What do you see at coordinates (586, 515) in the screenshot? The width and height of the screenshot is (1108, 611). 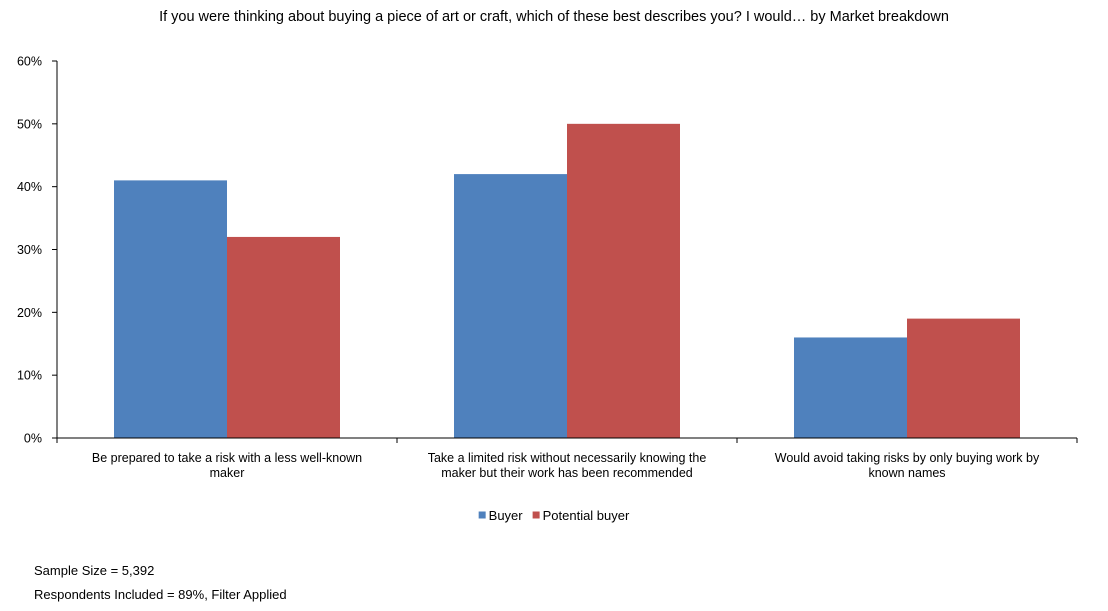 I see `legend-label: Potential buyer` at bounding box center [586, 515].